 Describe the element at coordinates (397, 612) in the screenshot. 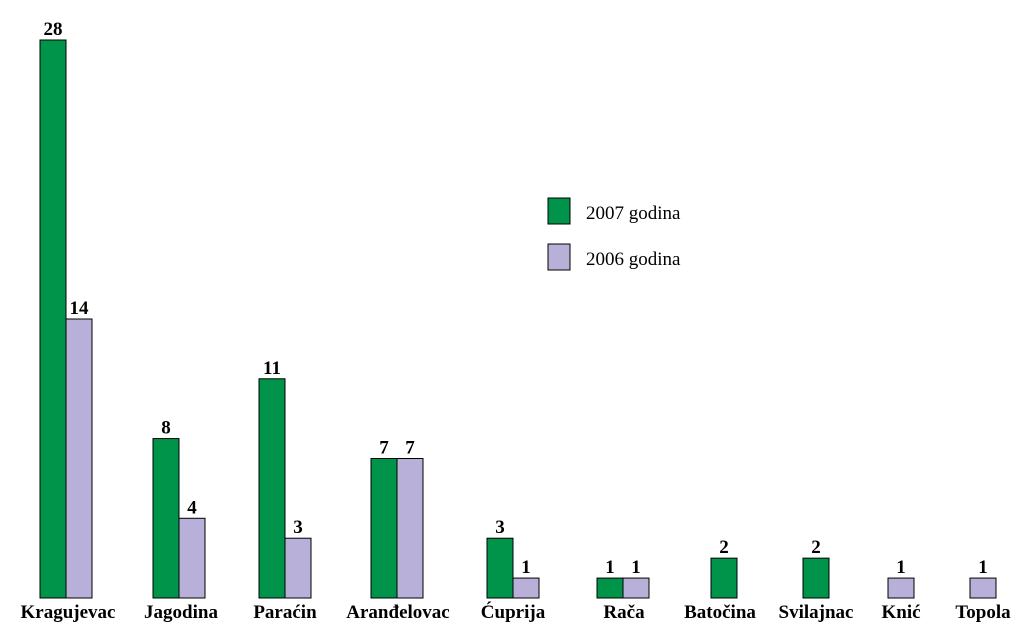

I see `category-label-3: Aranđelovac` at that location.